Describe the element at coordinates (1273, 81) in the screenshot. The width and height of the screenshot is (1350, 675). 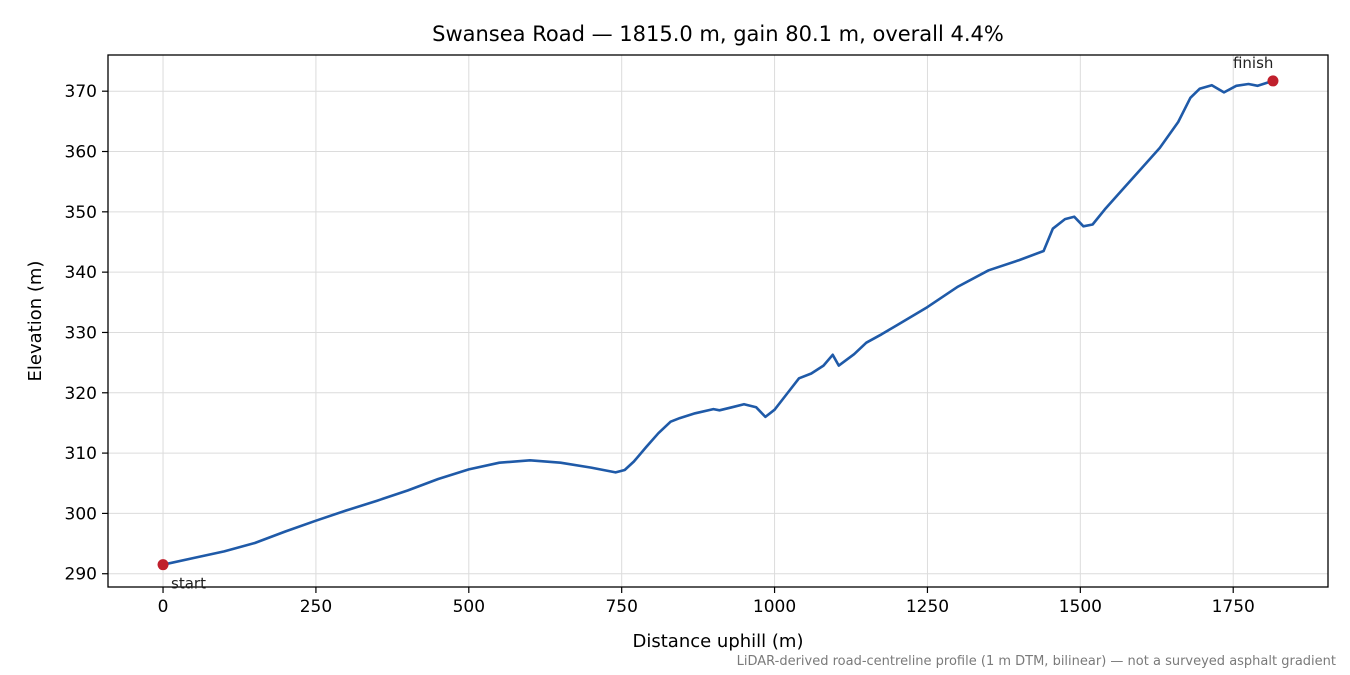
I see `finish-marker` at that location.